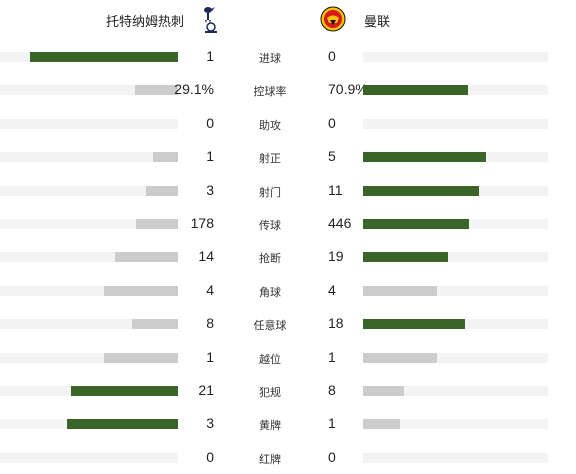  Describe the element at coordinates (270, 459) in the screenshot. I see `stat-label: 红牌` at that location.